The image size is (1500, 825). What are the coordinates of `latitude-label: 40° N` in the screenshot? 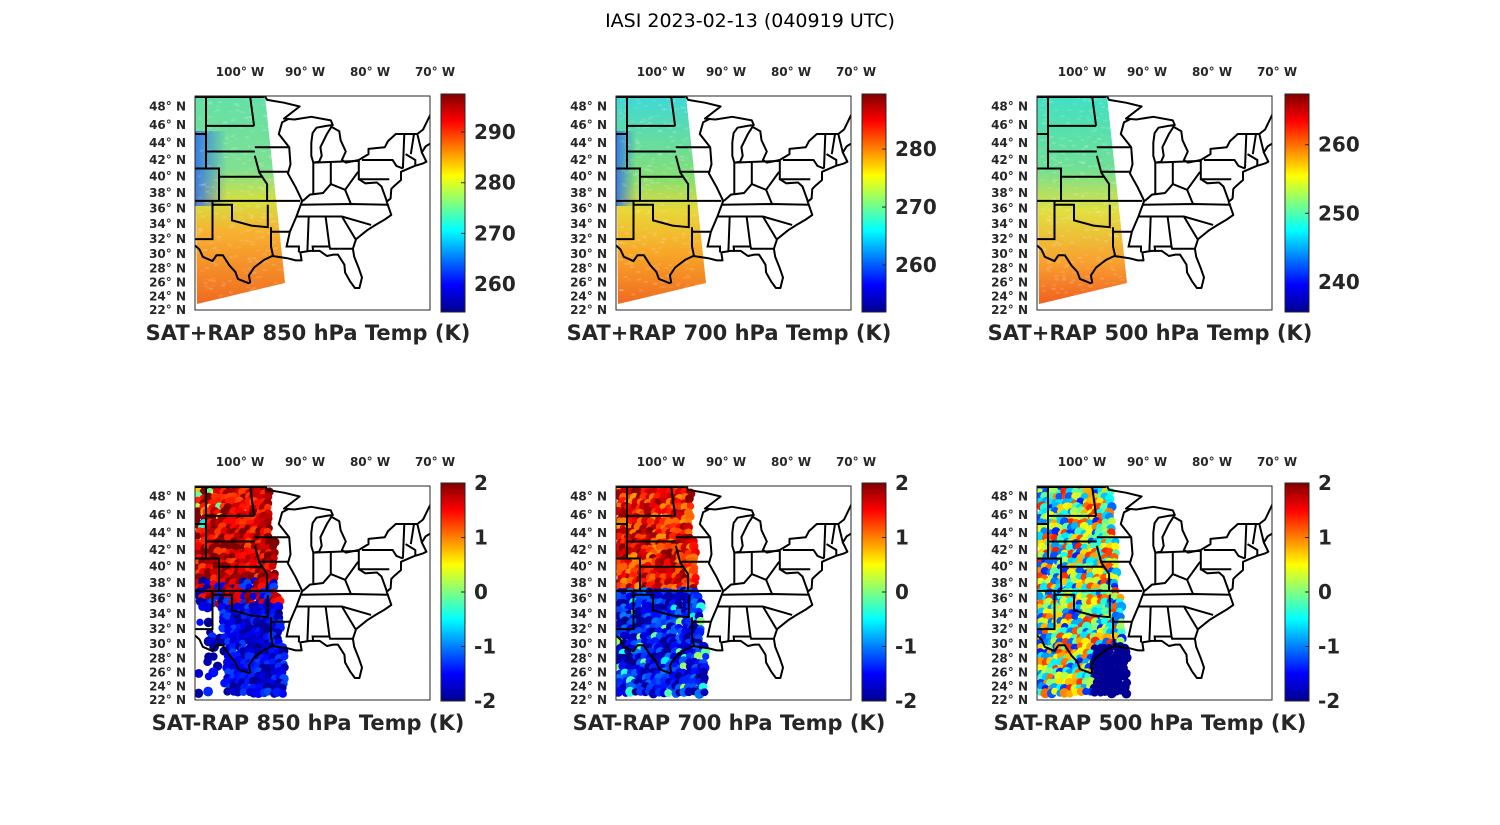 It's located at (167, 567).